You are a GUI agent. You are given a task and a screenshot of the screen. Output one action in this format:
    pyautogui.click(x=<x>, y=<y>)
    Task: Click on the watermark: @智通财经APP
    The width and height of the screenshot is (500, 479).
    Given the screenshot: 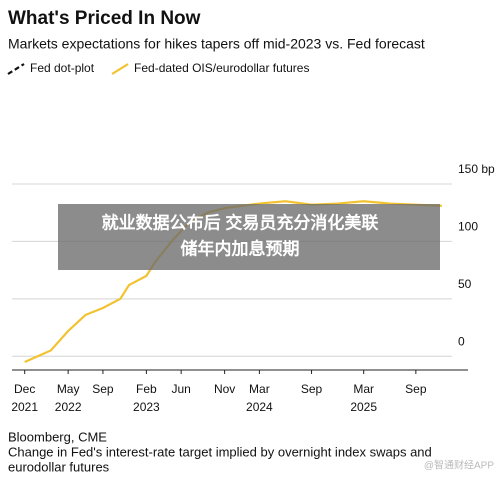 What is the action you would take?
    pyautogui.click(x=459, y=465)
    